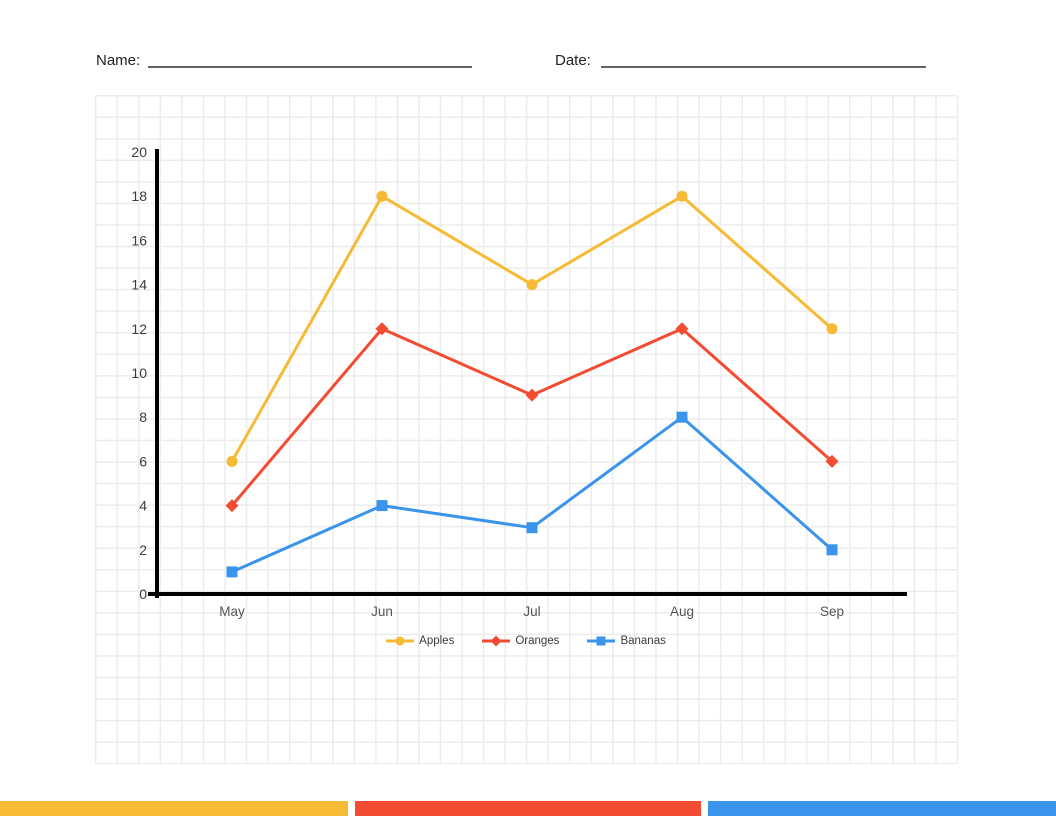 This screenshot has width=1056, height=816. I want to click on series-bananas, so click(532, 494).